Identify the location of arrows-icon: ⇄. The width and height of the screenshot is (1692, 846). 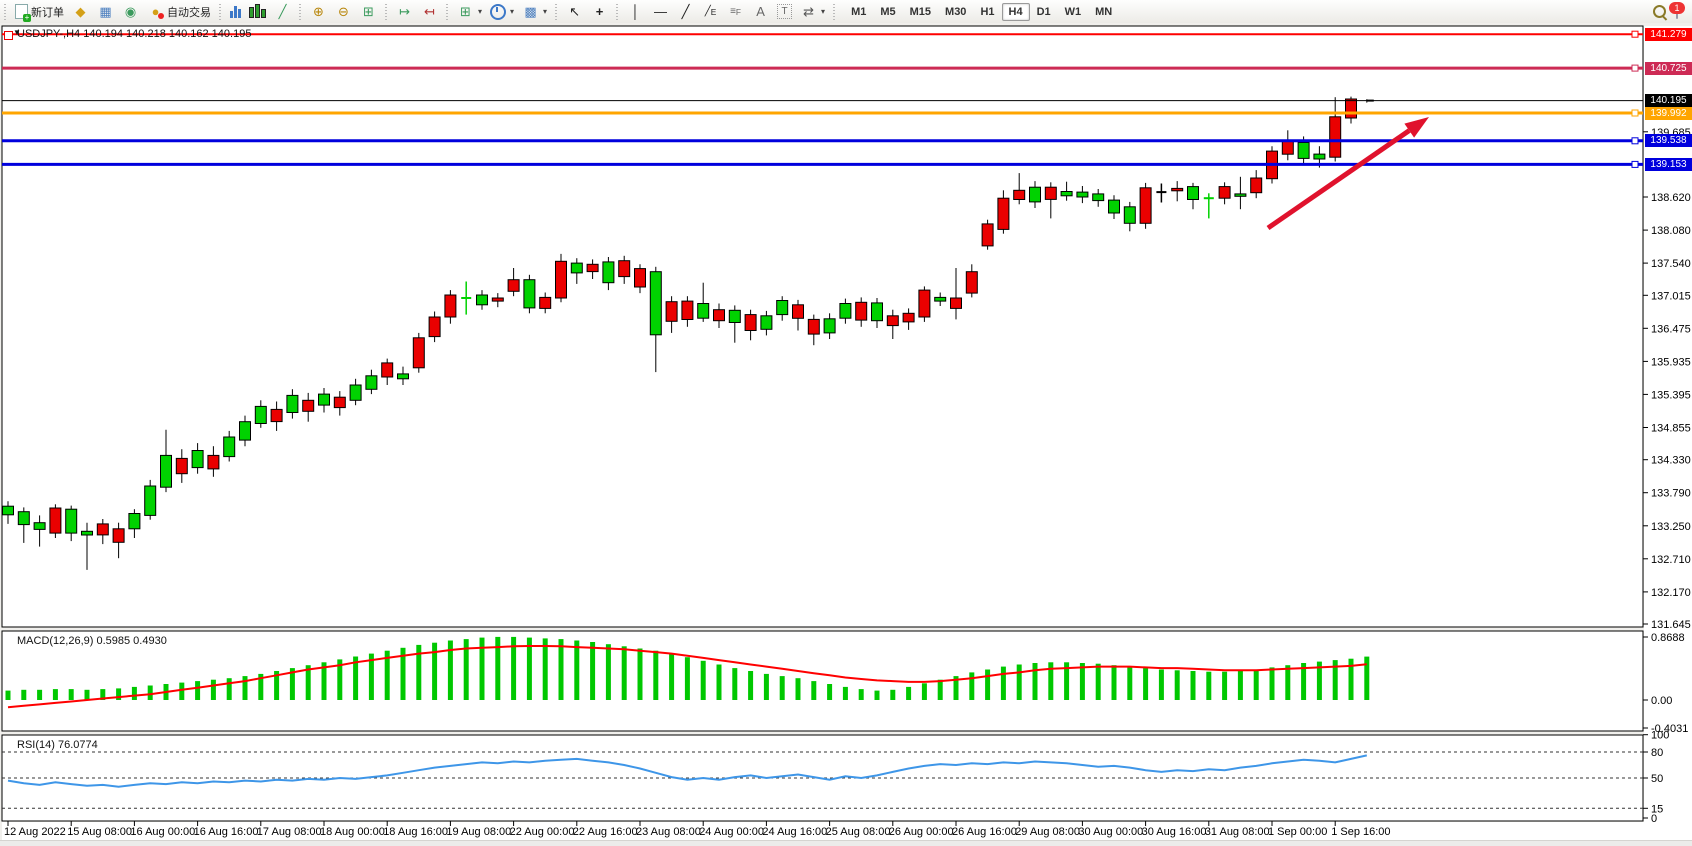
(808, 11).